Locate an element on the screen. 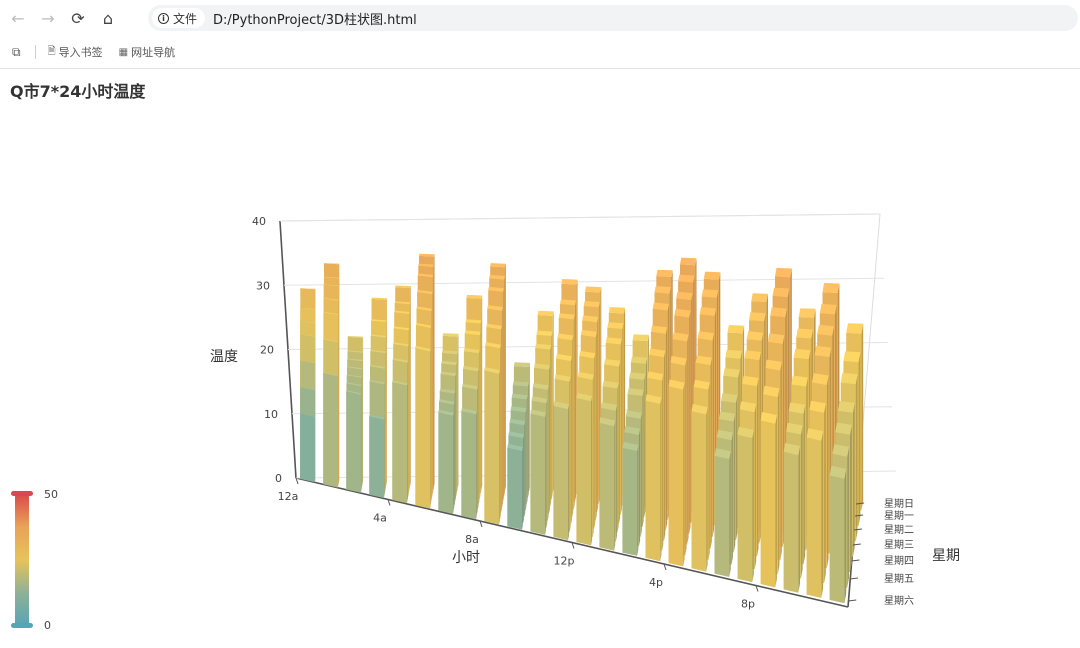  bar-星期六-12a is located at coordinates (307, 448).